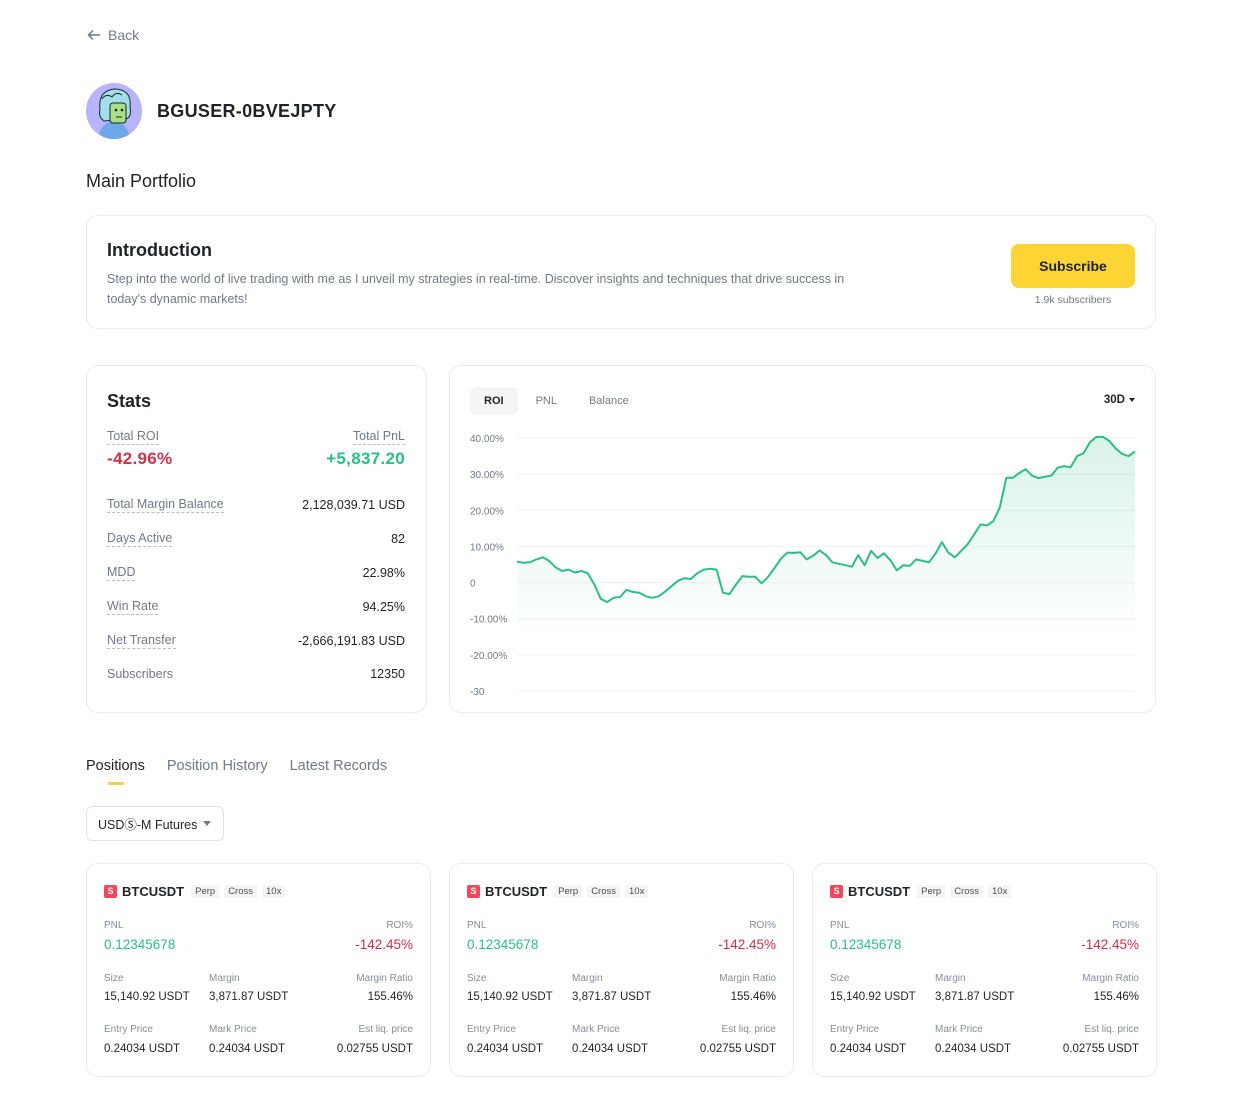  I want to click on back-label: Back, so click(124, 35).